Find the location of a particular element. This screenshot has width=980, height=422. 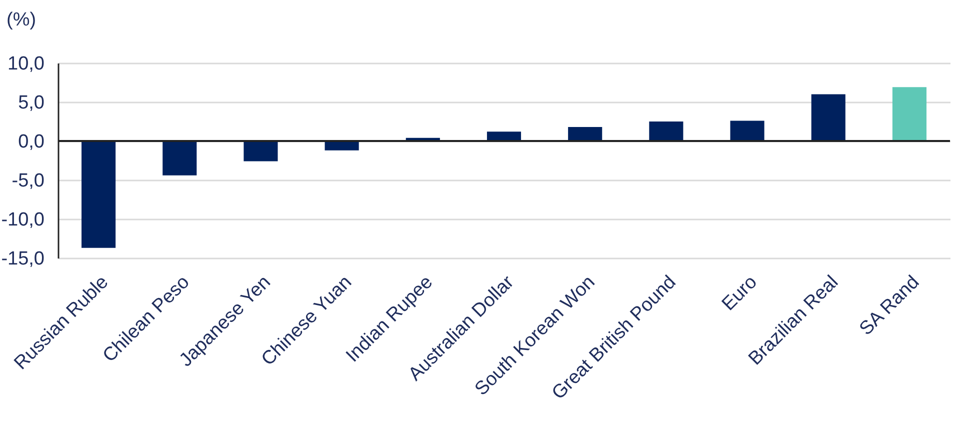

y-tick-label: 5,0 is located at coordinates (31, 103).